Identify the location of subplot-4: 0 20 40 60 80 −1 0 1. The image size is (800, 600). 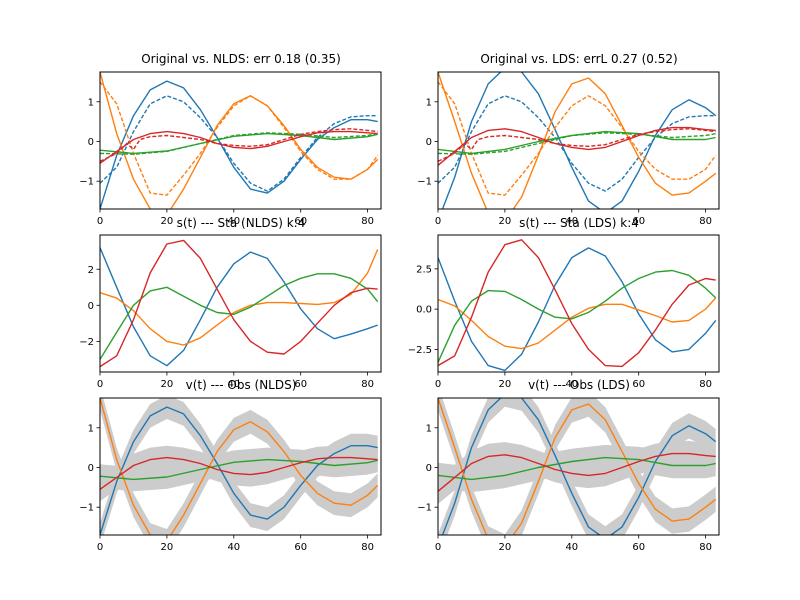
(230, 475).